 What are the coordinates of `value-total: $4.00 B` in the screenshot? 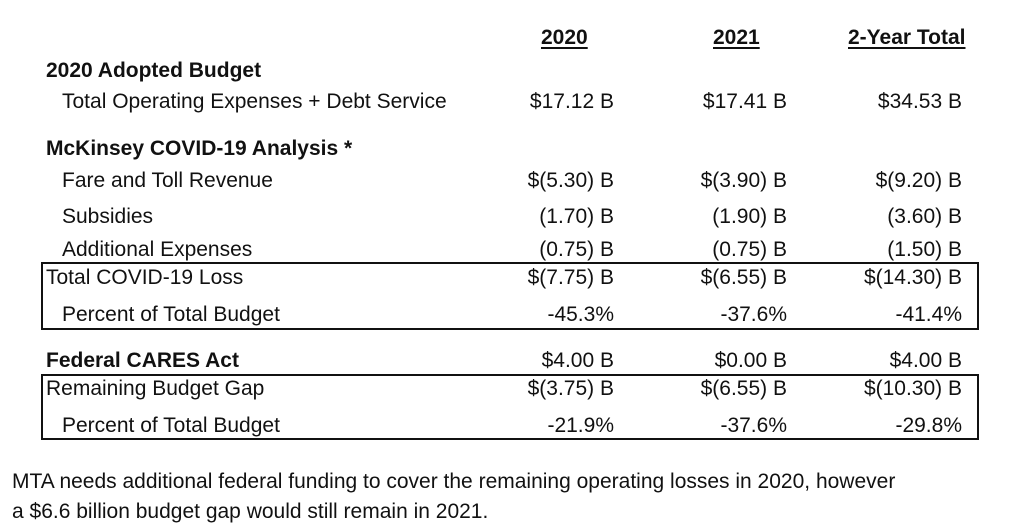 It's located at (925, 360).